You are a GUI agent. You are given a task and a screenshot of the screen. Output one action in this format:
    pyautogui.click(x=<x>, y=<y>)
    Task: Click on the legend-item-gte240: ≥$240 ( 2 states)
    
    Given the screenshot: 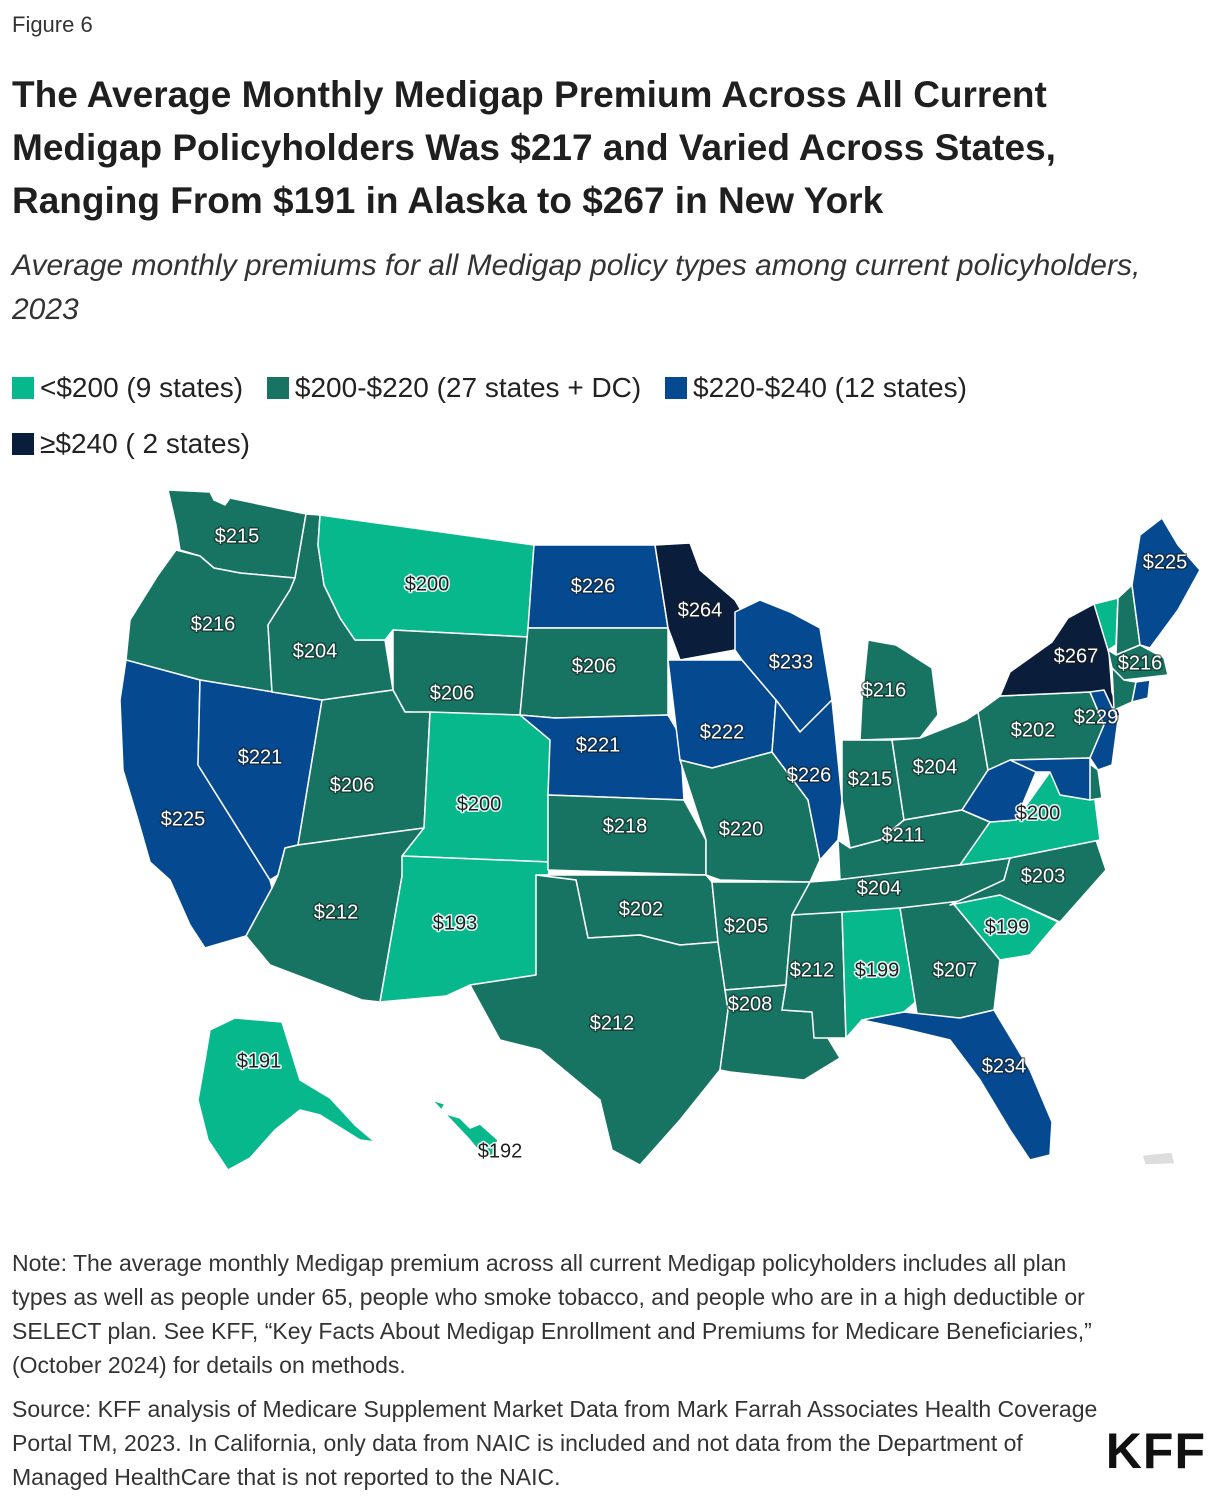 What is the action you would take?
    pyautogui.click(x=131, y=444)
    